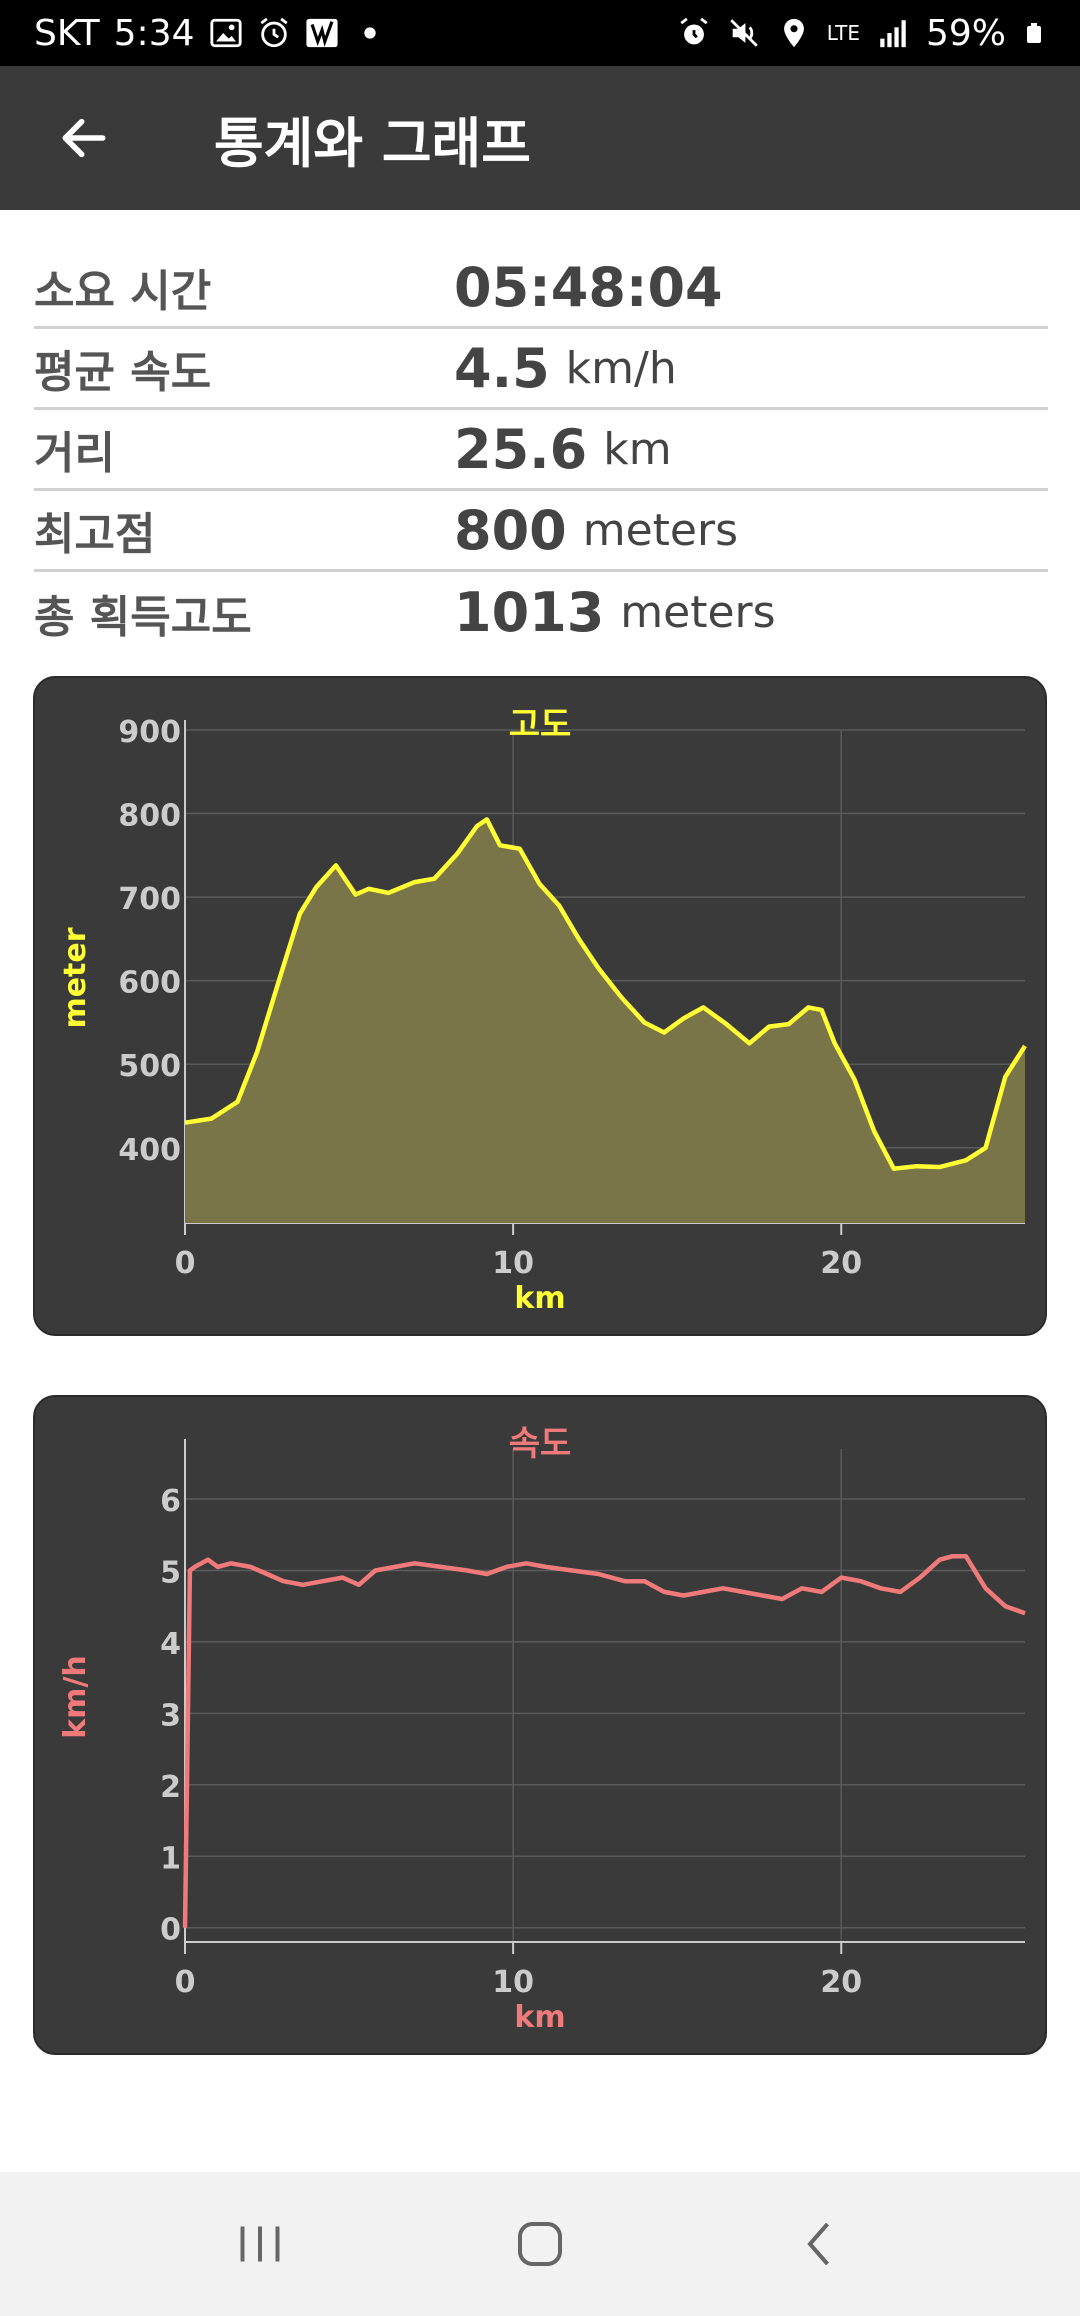 This screenshot has width=1080, height=2316. Describe the element at coordinates (170, 1715) in the screenshot. I see `y-tick-label: 3` at that location.